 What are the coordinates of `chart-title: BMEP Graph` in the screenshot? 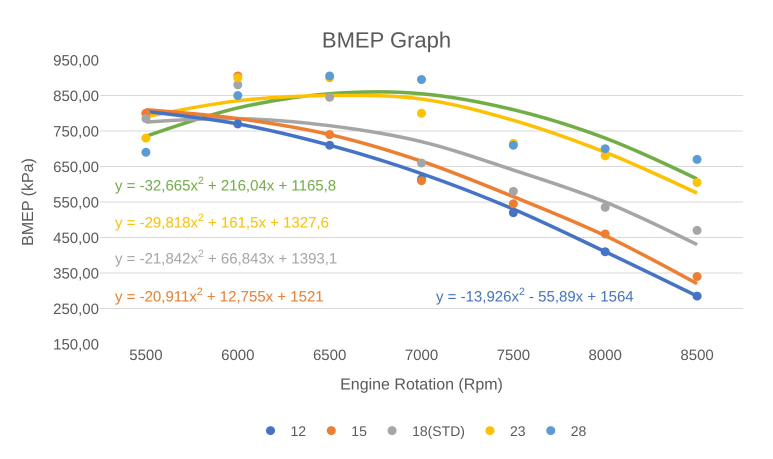 It's located at (387, 40).